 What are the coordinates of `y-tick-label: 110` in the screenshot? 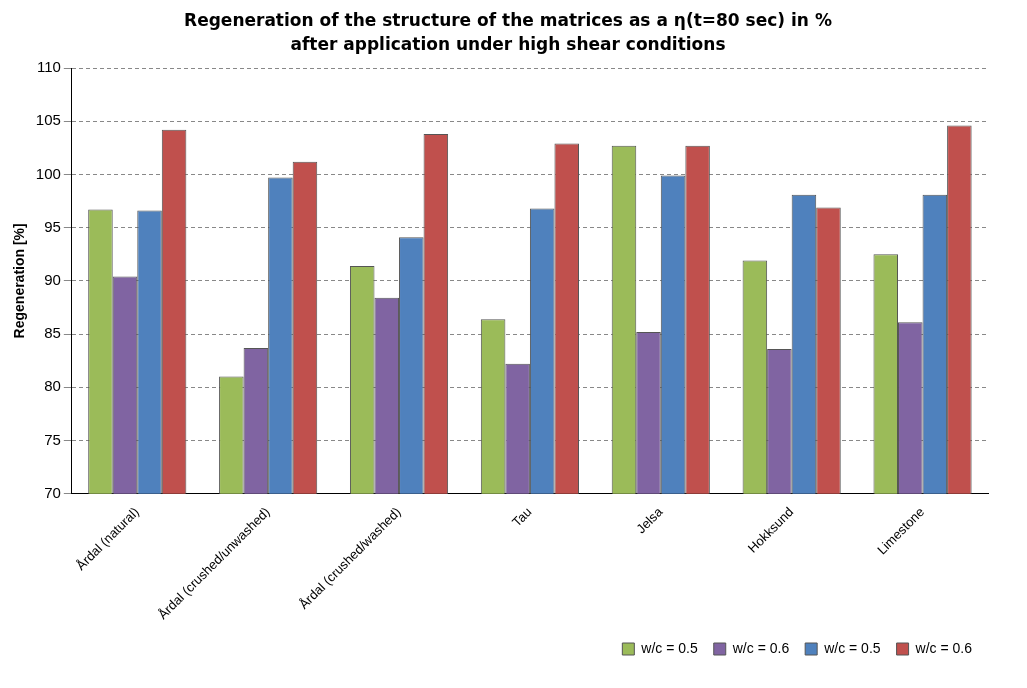 It's located at (48, 67).